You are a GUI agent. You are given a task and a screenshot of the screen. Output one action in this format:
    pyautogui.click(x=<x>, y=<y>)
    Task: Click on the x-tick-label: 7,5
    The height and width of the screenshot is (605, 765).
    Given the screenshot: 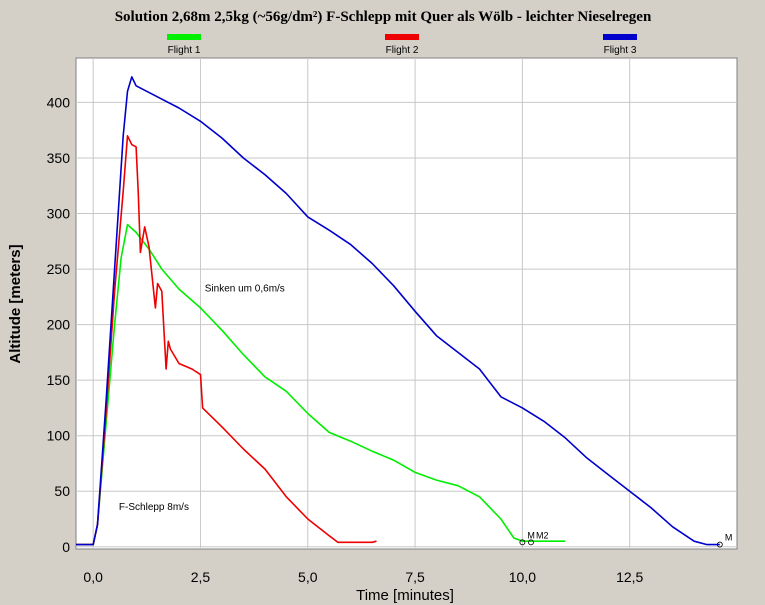 What is the action you would take?
    pyautogui.click(x=415, y=577)
    